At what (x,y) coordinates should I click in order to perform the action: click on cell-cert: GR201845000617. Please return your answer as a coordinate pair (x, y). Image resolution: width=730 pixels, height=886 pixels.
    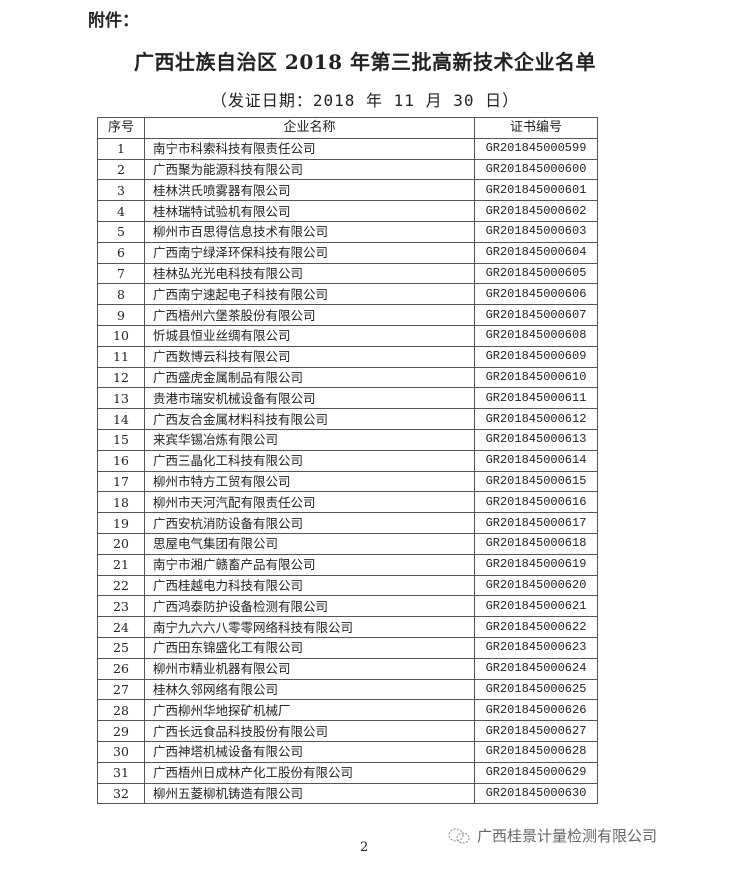
    Looking at the image, I should click on (536, 523).